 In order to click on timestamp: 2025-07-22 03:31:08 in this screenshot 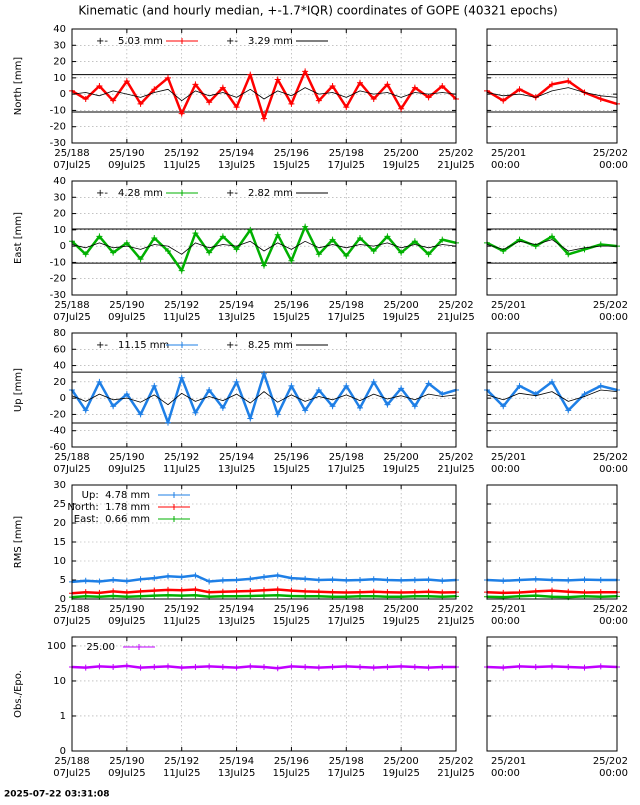, I will do `click(56, 795)`.